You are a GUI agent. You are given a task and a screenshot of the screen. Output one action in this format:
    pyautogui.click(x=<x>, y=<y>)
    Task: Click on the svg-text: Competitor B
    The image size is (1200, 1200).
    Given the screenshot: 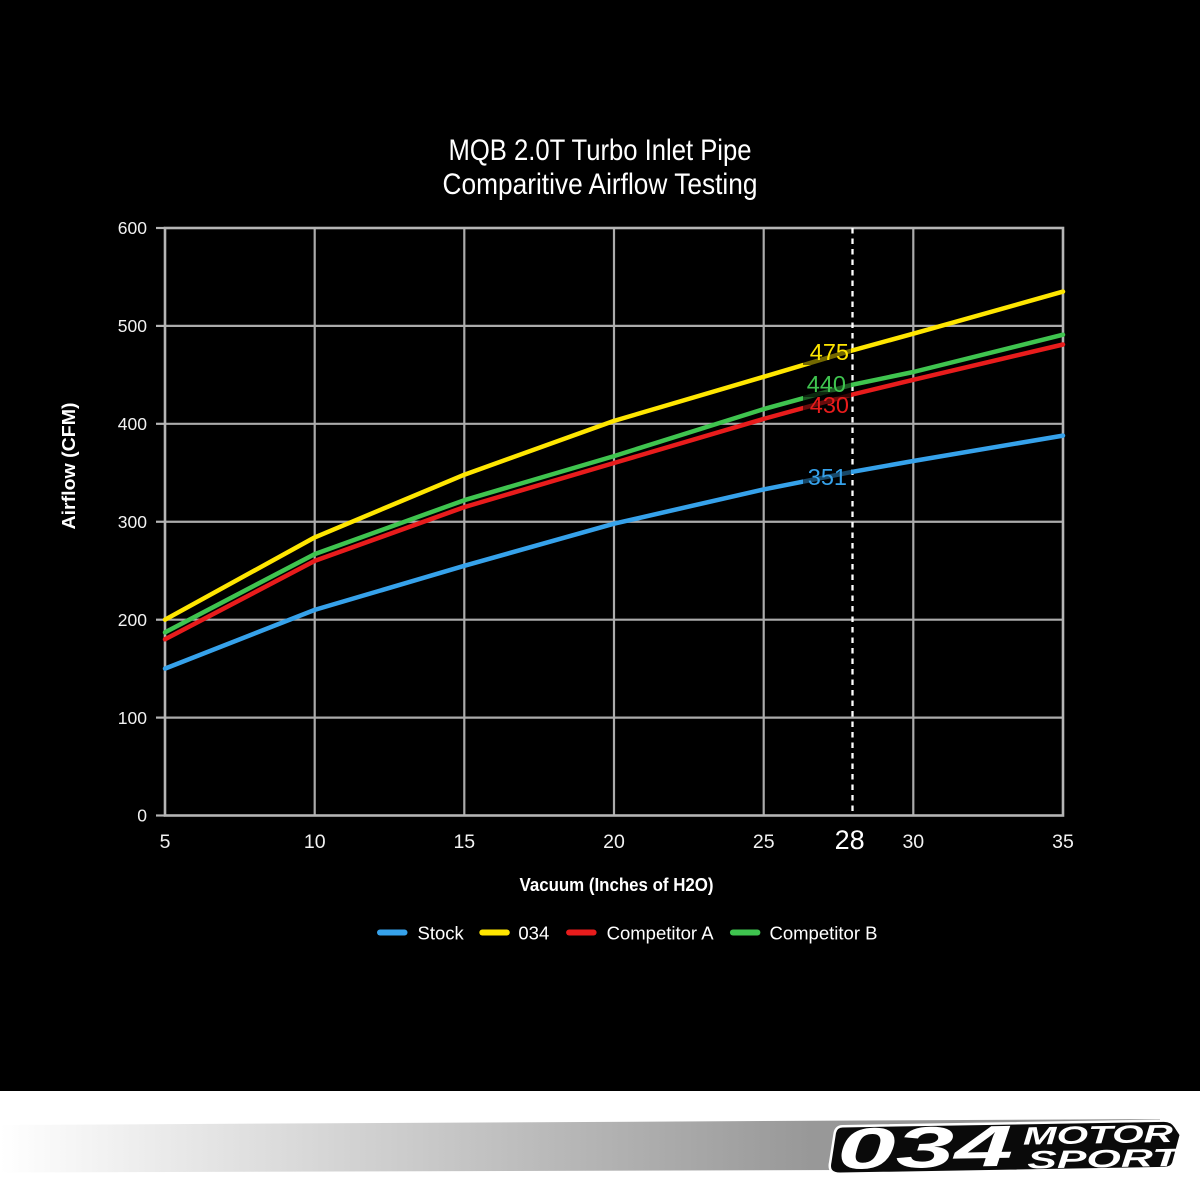 What is the action you would take?
    pyautogui.click(x=824, y=933)
    